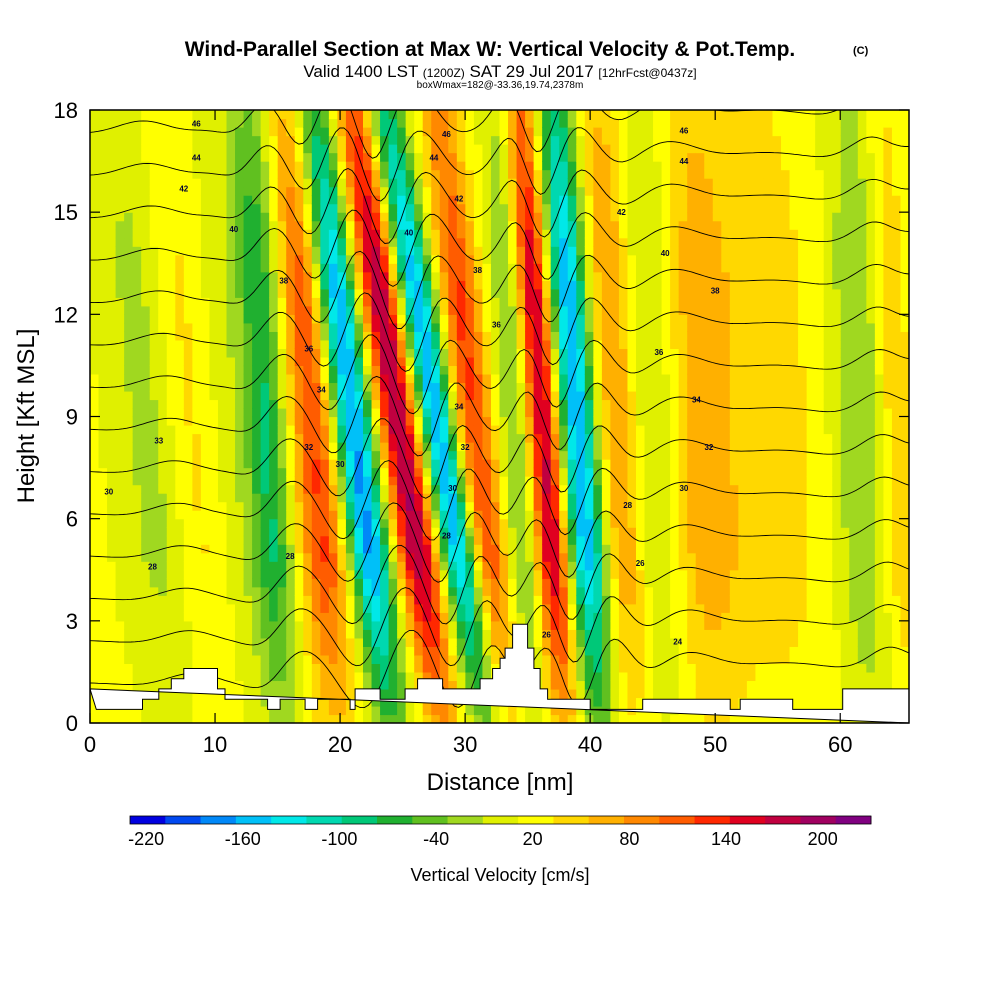 The image size is (1000, 1000). What do you see at coordinates (444, 73) in the screenshot?
I see `subtitle-utc: (1200Z)` at bounding box center [444, 73].